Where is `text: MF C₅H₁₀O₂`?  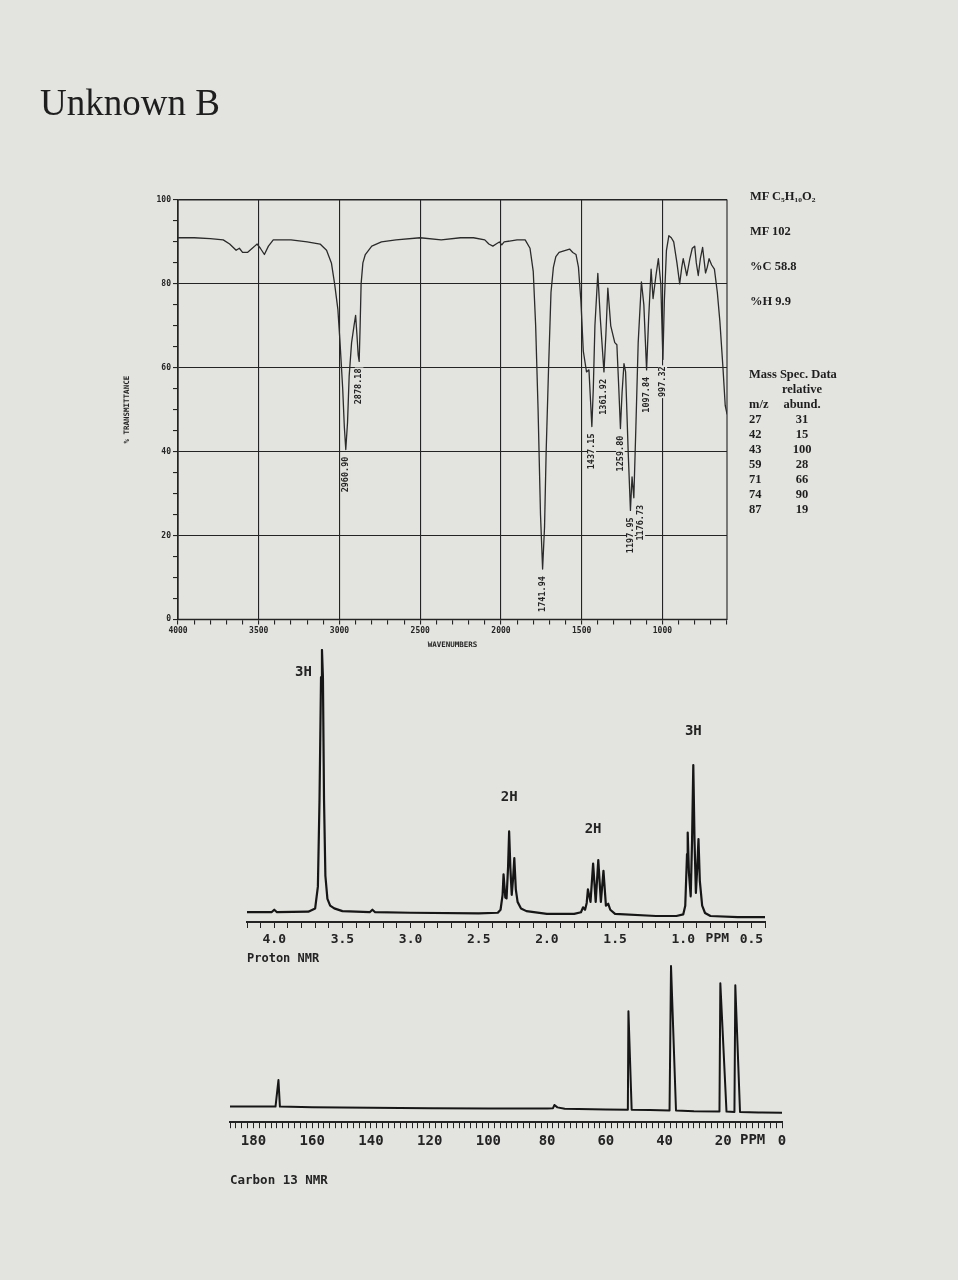 text: MF C₅H₁₀O₂ is located at coordinates (783, 196).